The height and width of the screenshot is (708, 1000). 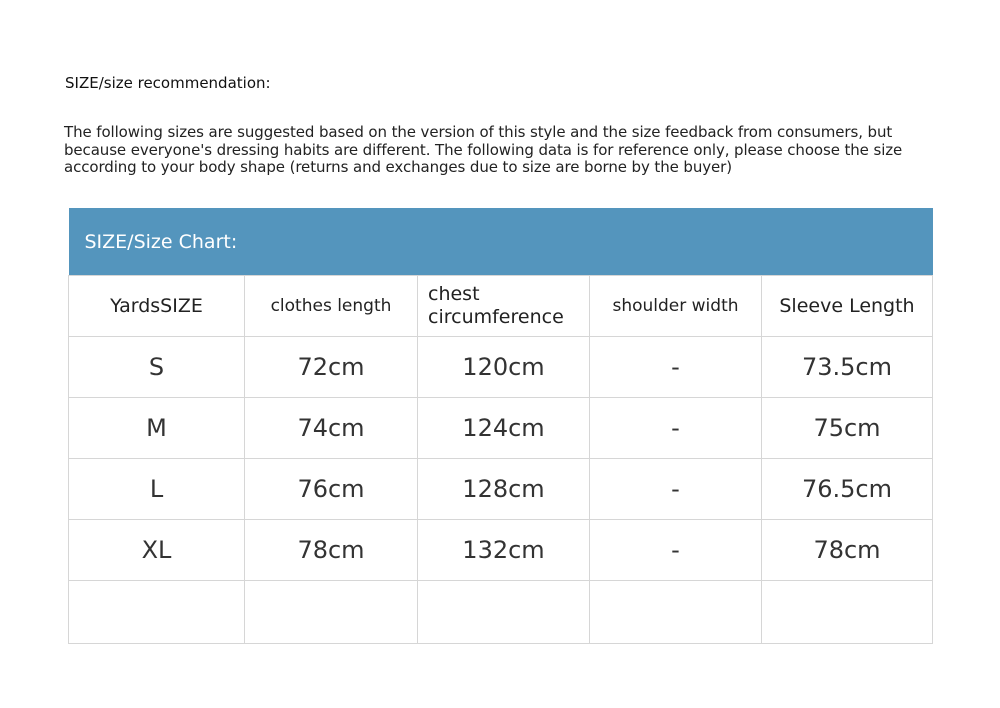 What do you see at coordinates (847, 489) in the screenshot?
I see `table-cell: 76.5cm` at bounding box center [847, 489].